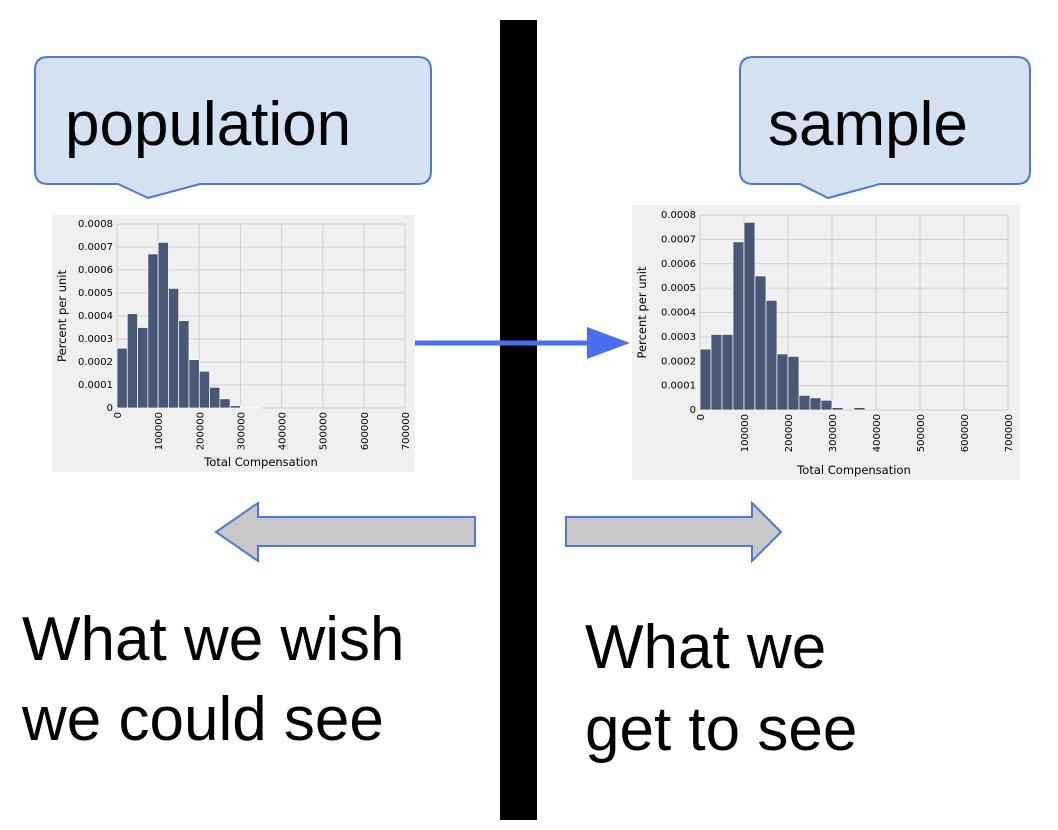  Describe the element at coordinates (608, 343) in the screenshot. I see `arrow-head` at that location.